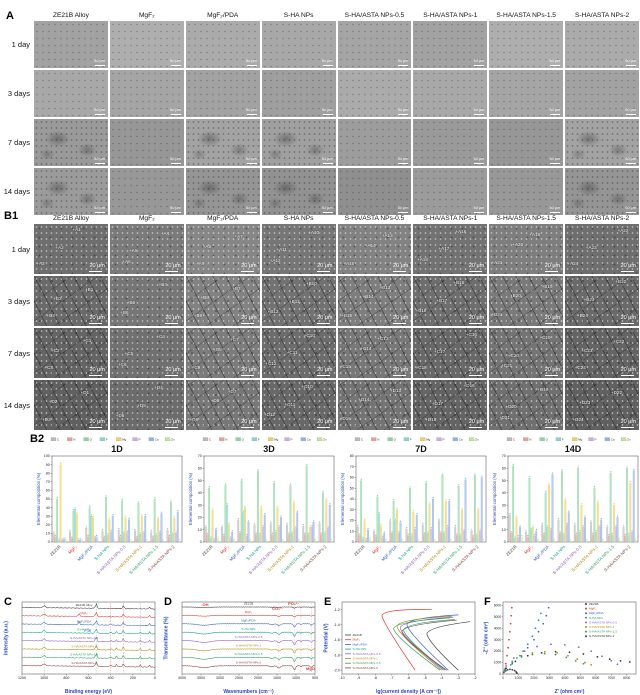  Describe the element at coordinates (160, 336) in the screenshot. I see `sem-point-marker: +C4` at that location.